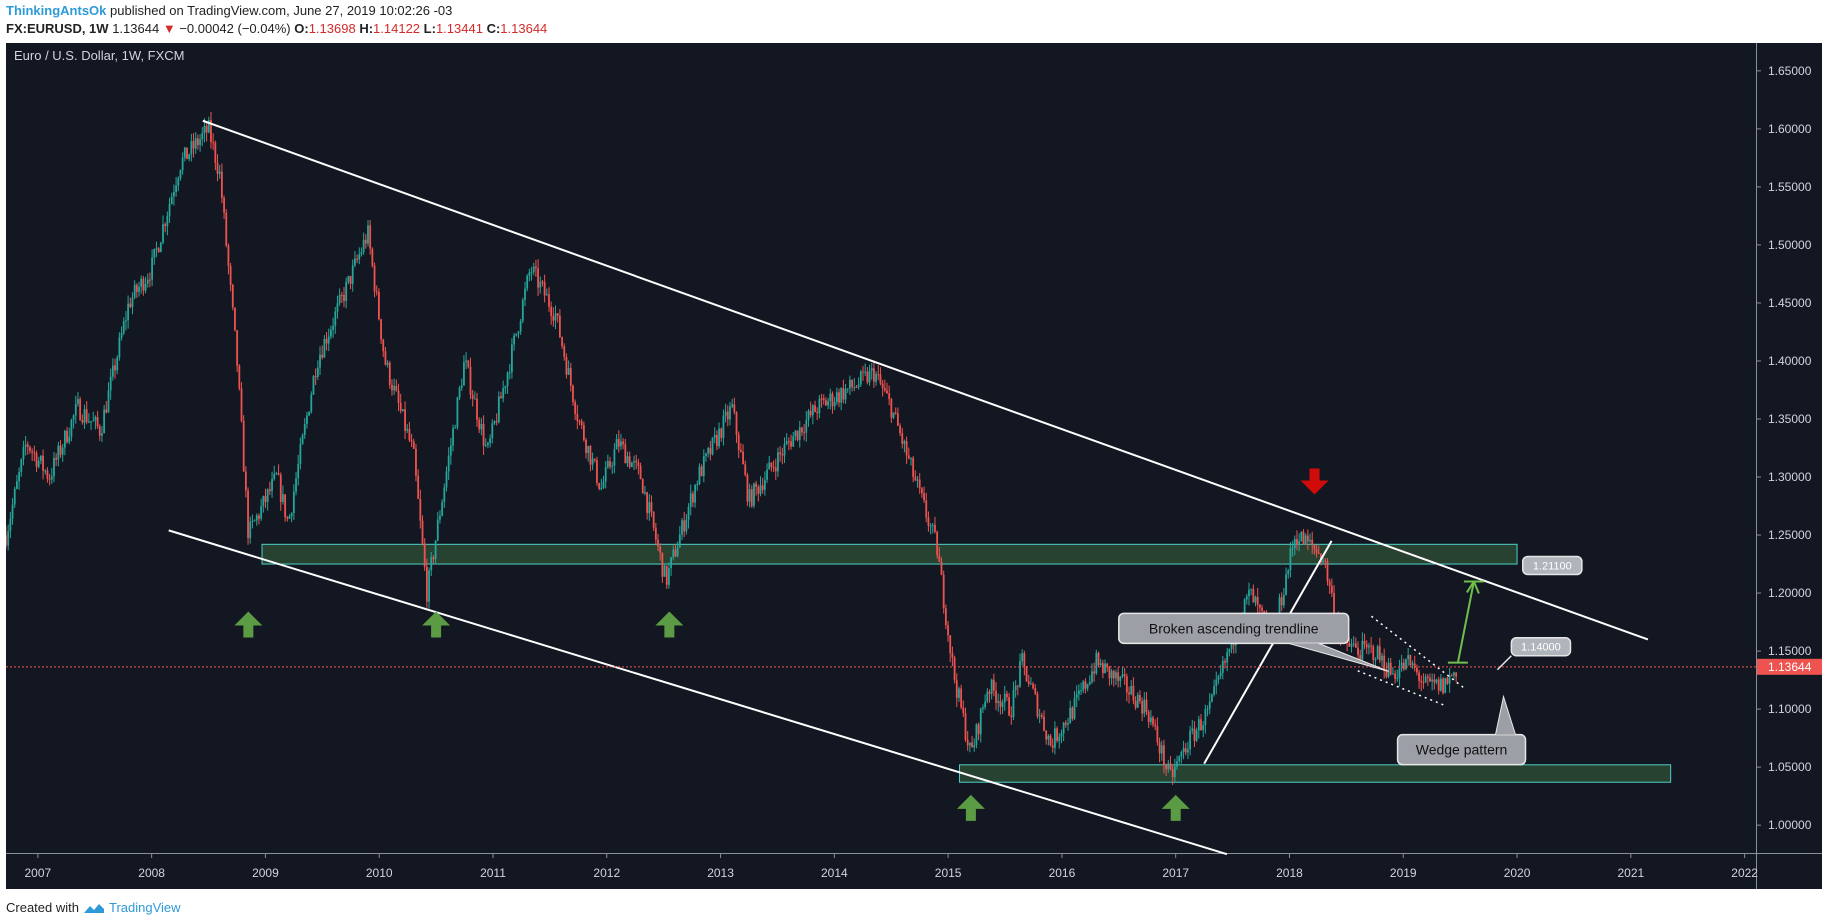  Describe the element at coordinates (459, 28) in the screenshot. I see `low-value: 1.13441` at that location.